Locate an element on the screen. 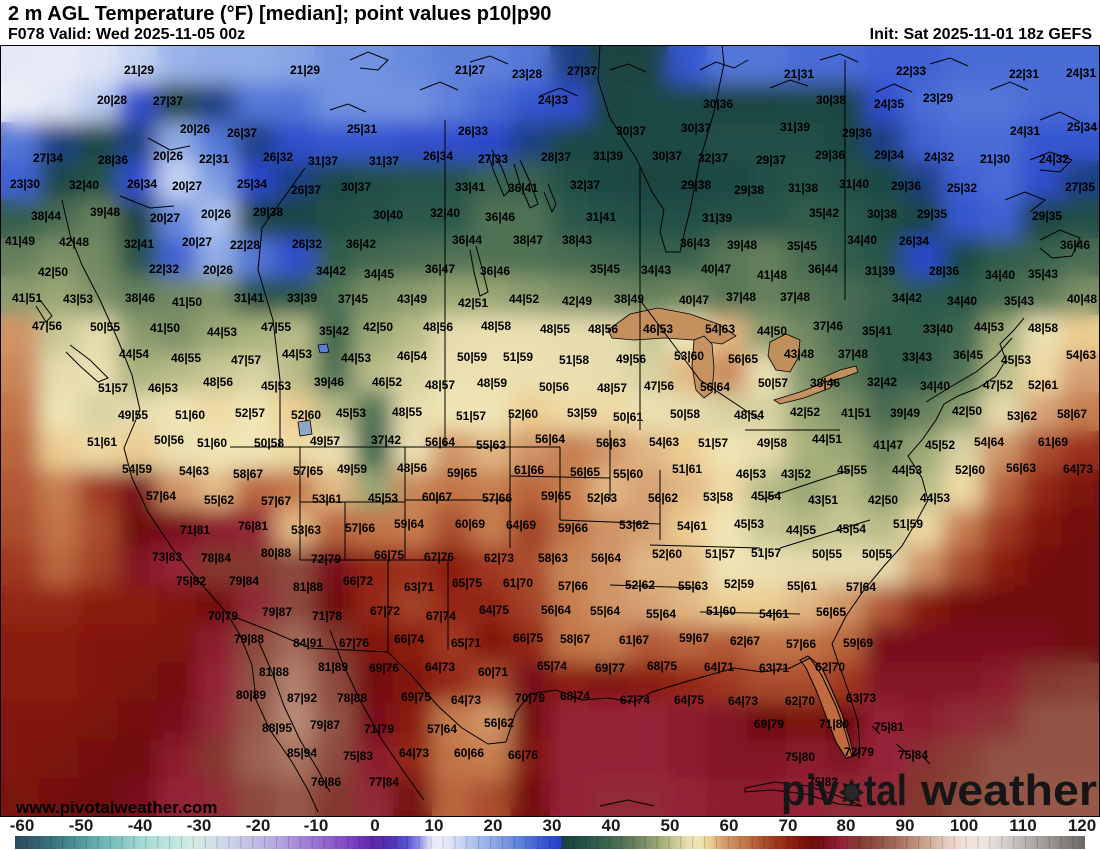  svg-text: 27|35 is located at coordinates (1080, 187).